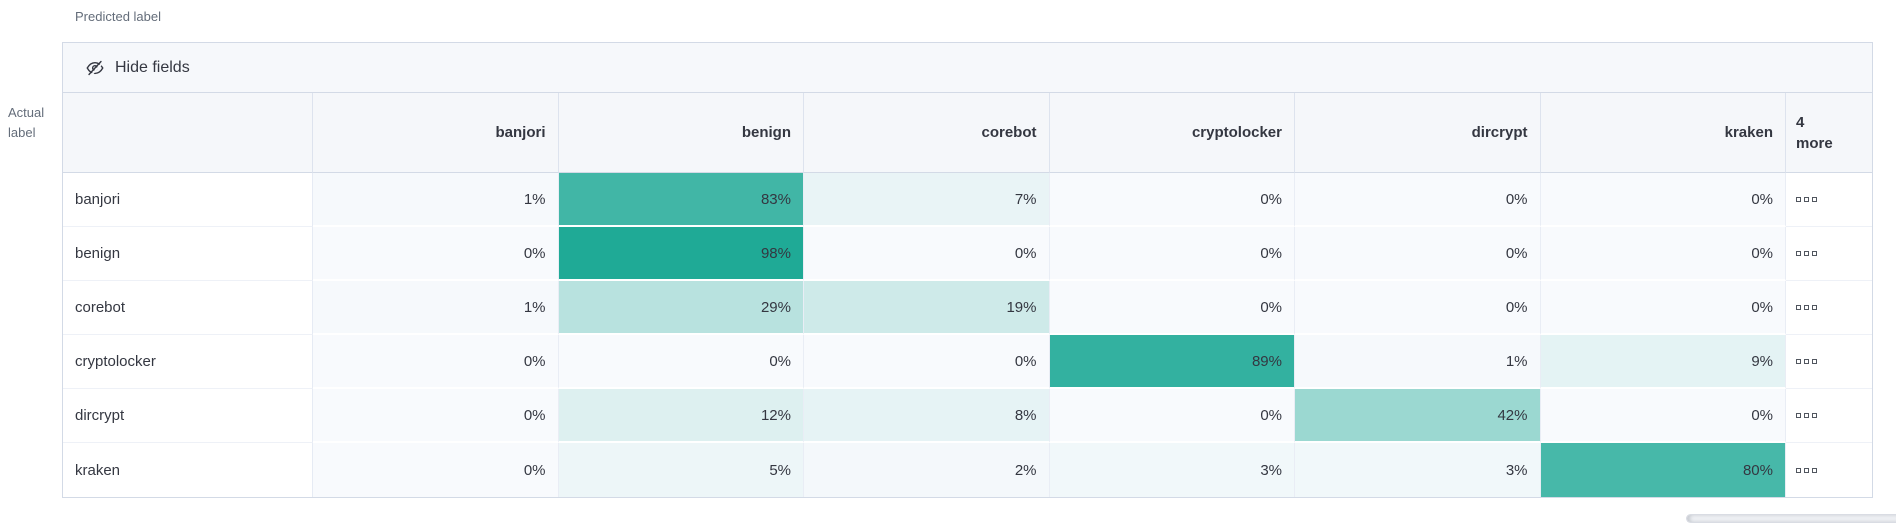  Describe the element at coordinates (188, 470) in the screenshot. I see `row-label: kraken` at that location.